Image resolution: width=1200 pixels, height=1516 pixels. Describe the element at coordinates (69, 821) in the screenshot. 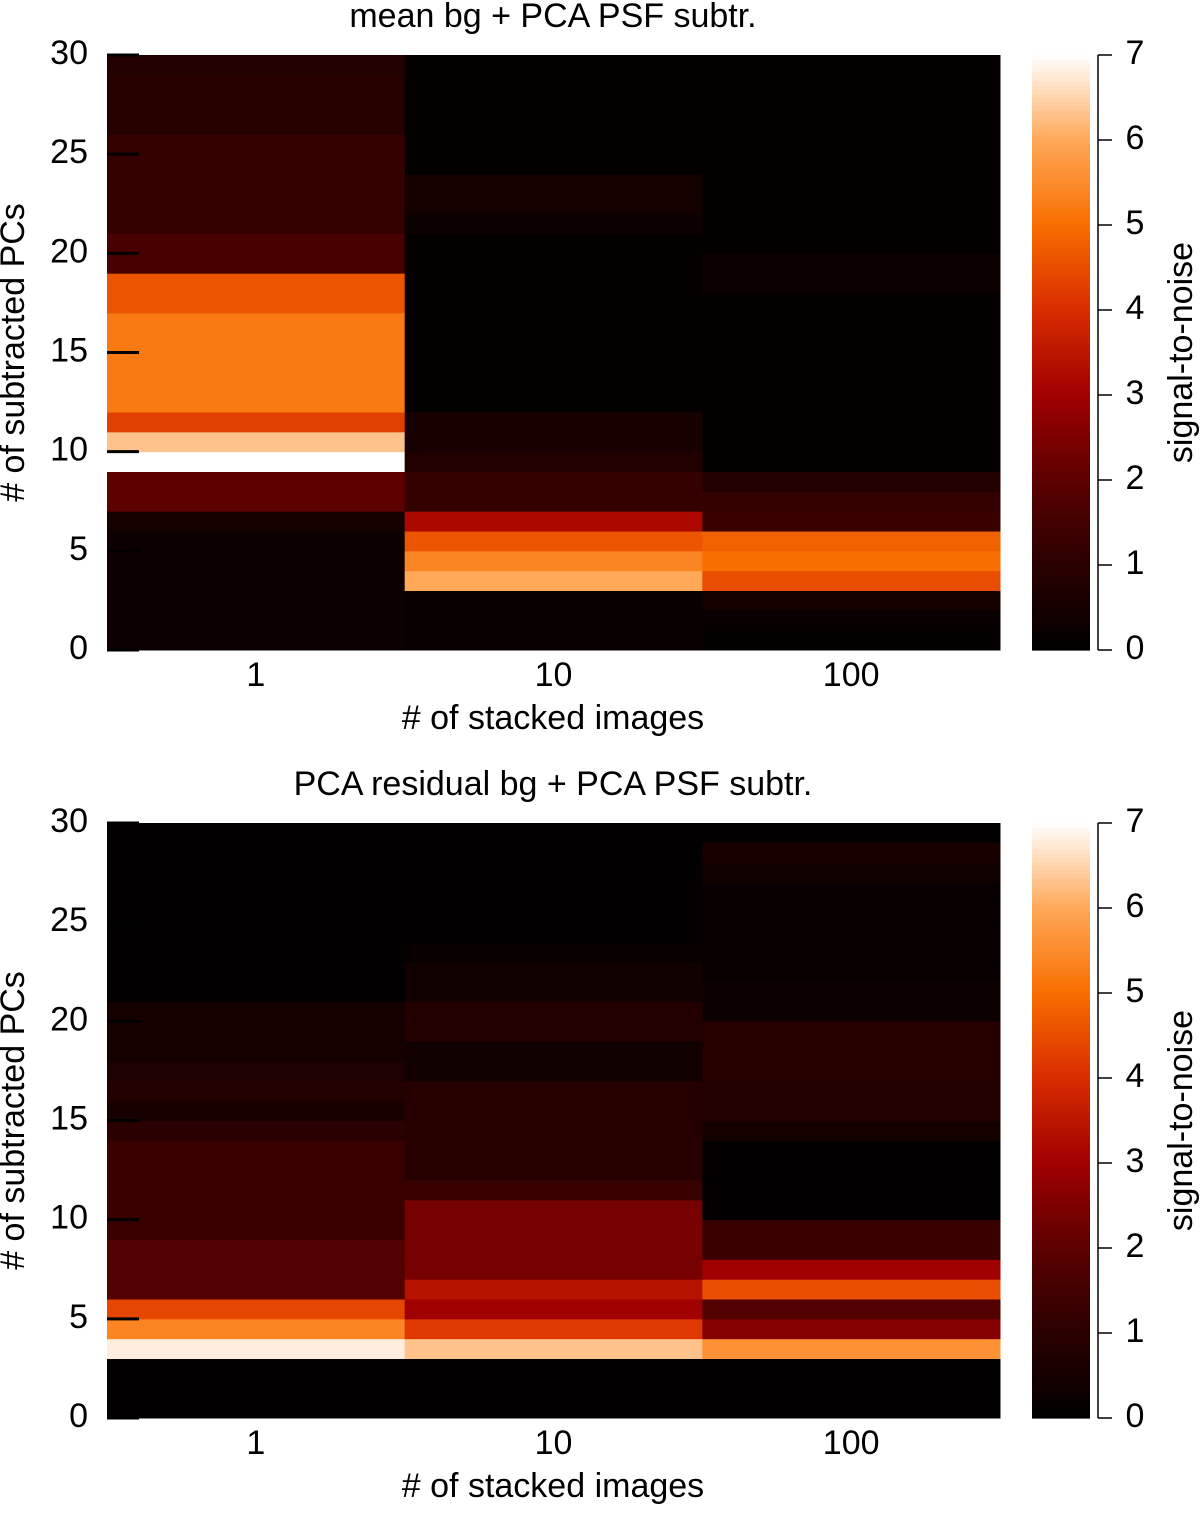

I see `y-tick-label: 30` at that location.